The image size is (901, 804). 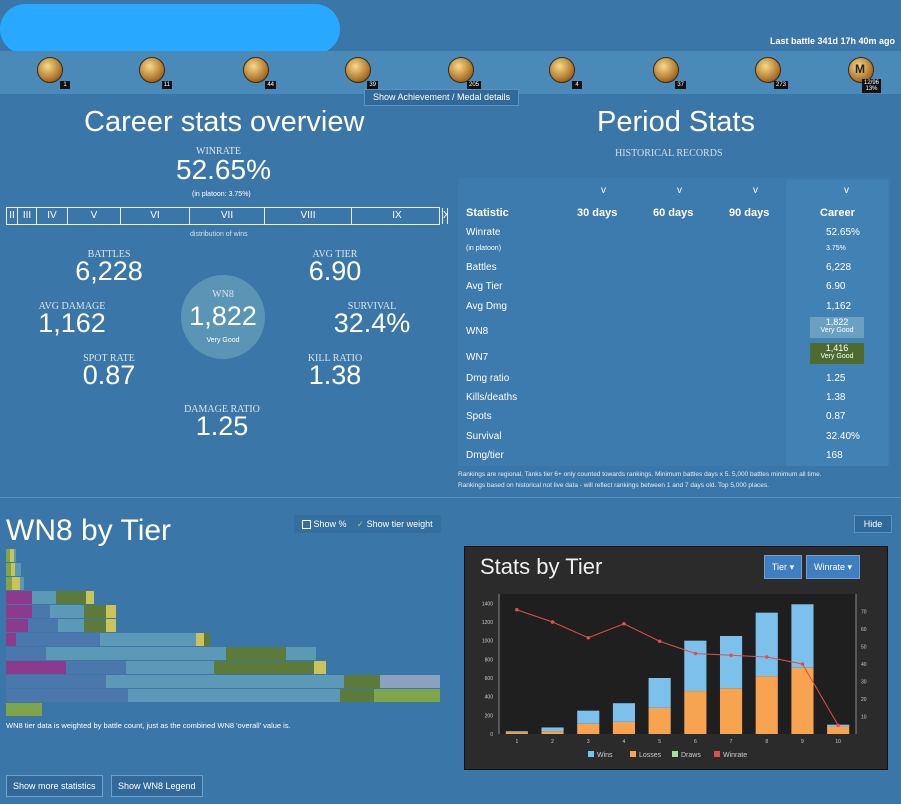 I want to click on legend-label: Draws, so click(x=691, y=755).